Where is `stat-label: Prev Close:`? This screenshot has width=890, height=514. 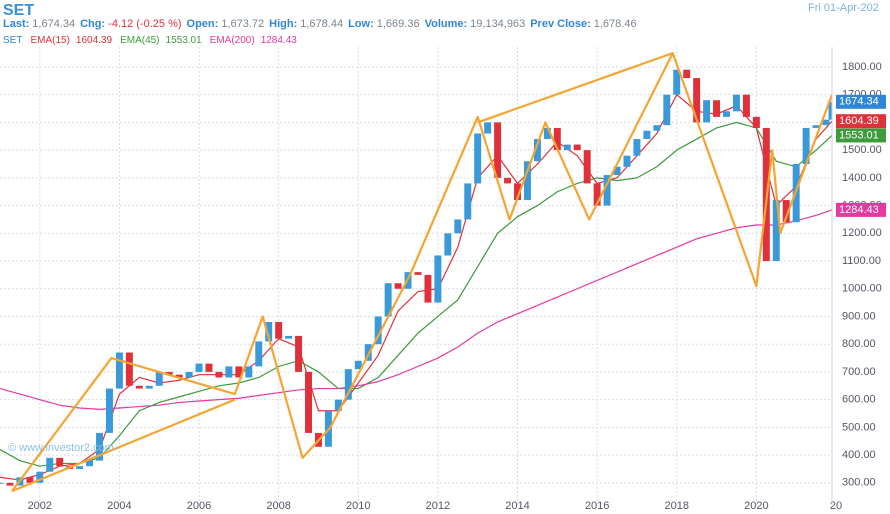
stat-label: Prev Close: is located at coordinates (560, 24).